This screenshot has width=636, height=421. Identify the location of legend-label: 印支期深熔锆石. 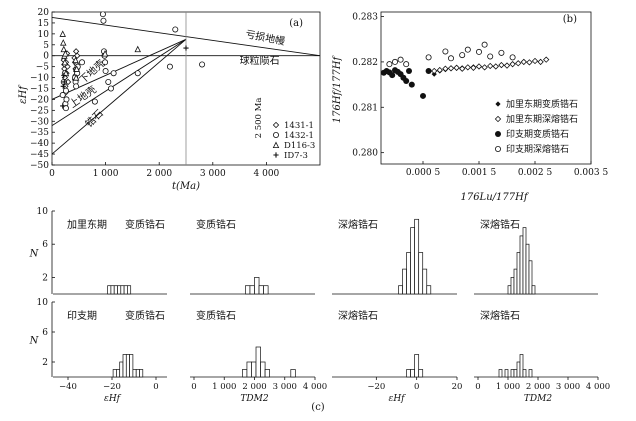
(537, 149).